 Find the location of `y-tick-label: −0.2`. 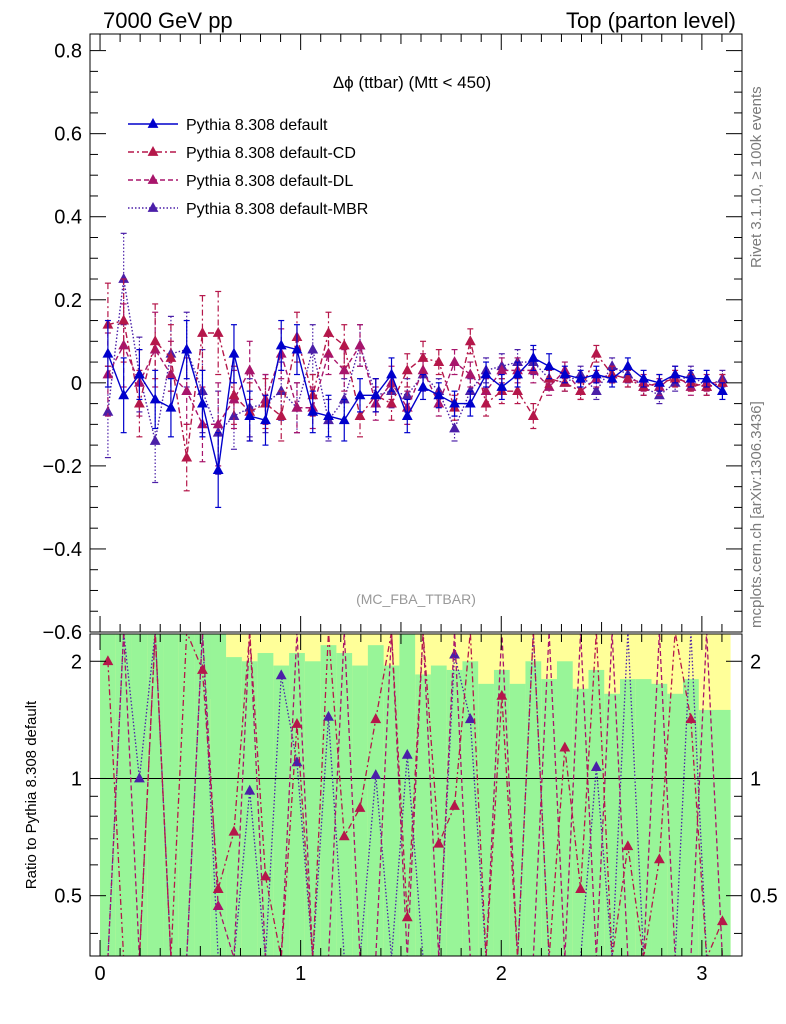

y-tick-label: −0.2 is located at coordinates (62, 467).